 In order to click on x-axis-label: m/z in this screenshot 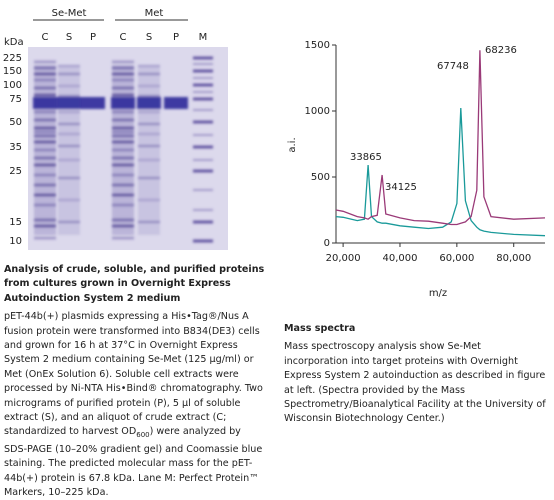, I will do `click(438, 293)`.